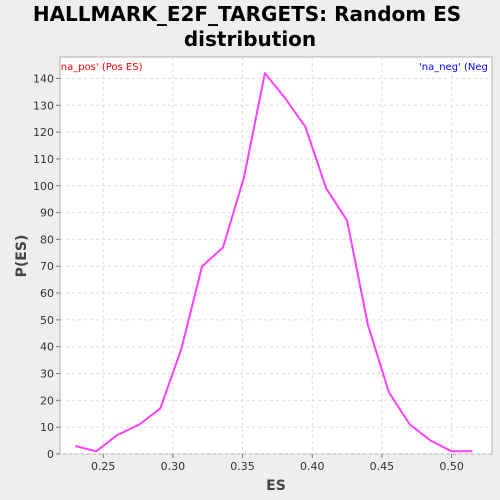  What do you see at coordinates (43, 105) in the screenshot?
I see `y-tick-label: 130` at bounding box center [43, 105].